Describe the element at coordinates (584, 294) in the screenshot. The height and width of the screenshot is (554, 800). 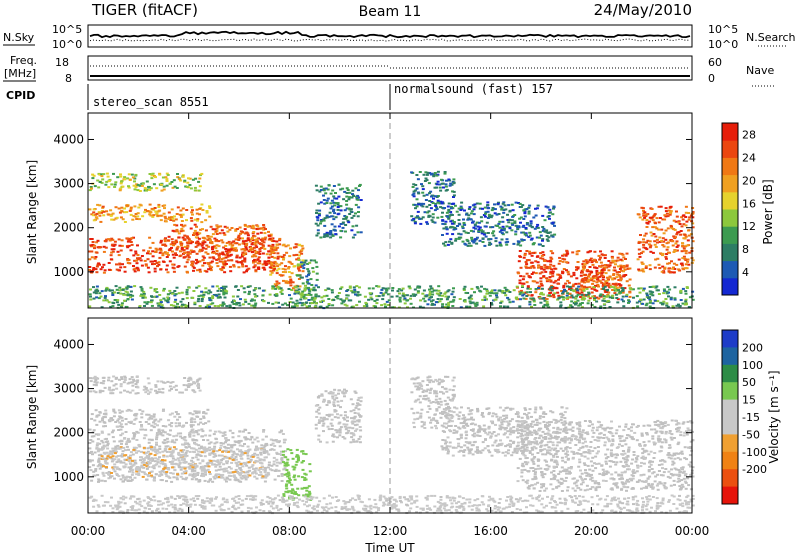
I see `power-cell-r9` at that location.